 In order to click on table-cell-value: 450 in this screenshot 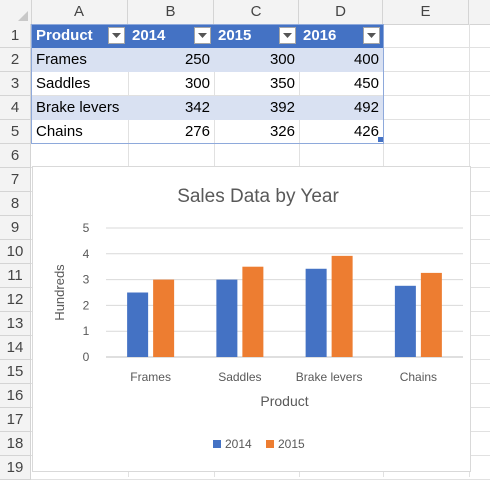, I will do `click(366, 83)`.